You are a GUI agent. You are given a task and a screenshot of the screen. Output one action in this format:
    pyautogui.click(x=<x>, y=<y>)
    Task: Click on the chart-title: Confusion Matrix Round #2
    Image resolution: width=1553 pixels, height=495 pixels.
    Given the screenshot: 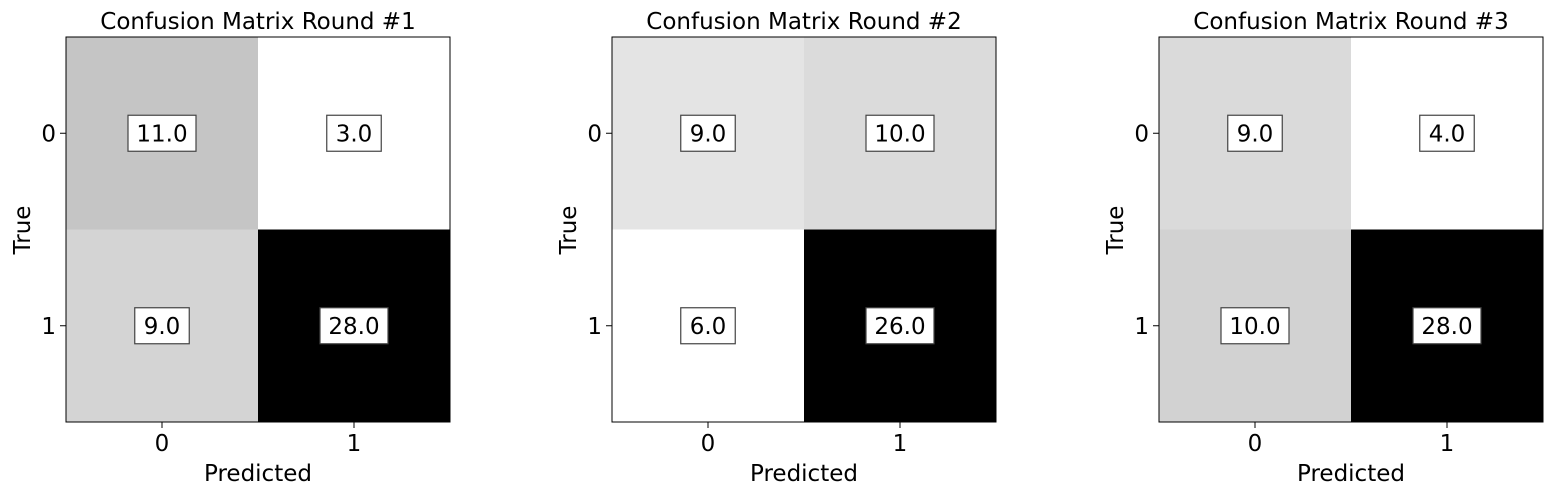 What is the action you would take?
    pyautogui.click(x=803, y=22)
    